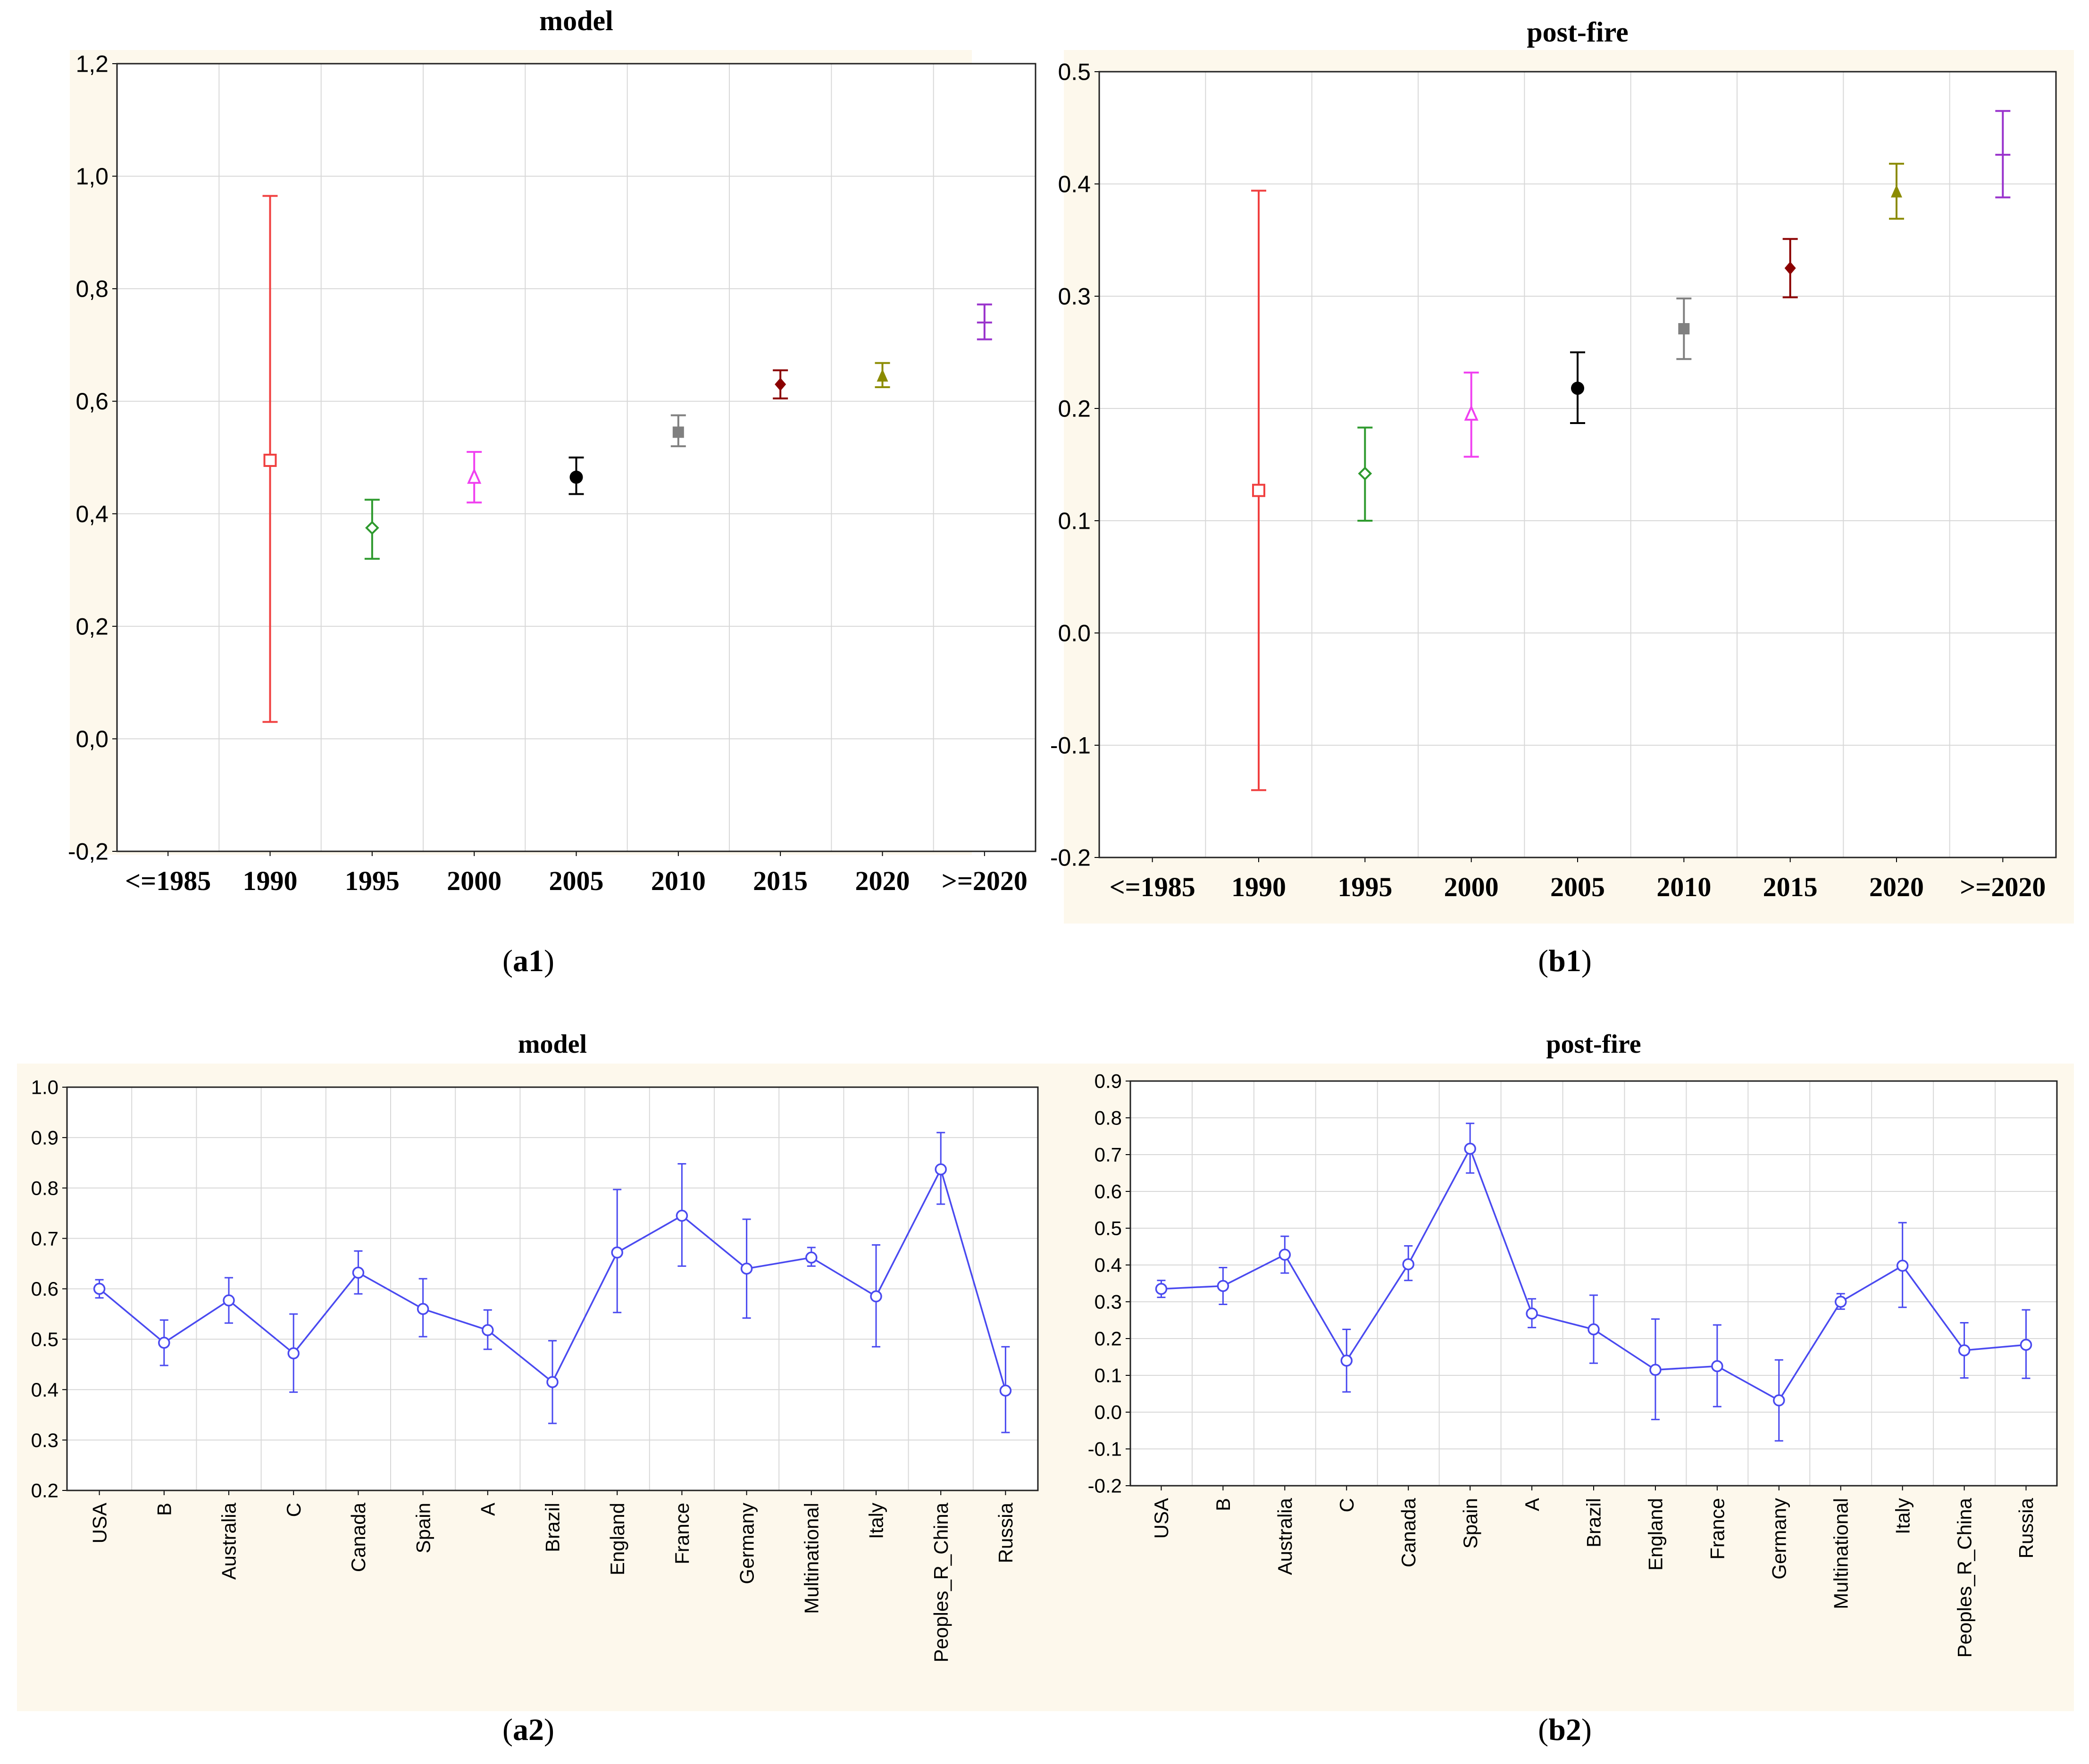 This screenshot has height=1764, width=2089. Describe the element at coordinates (549, 1730) in the screenshot. I see `caption-a2-suffix: )` at that location.